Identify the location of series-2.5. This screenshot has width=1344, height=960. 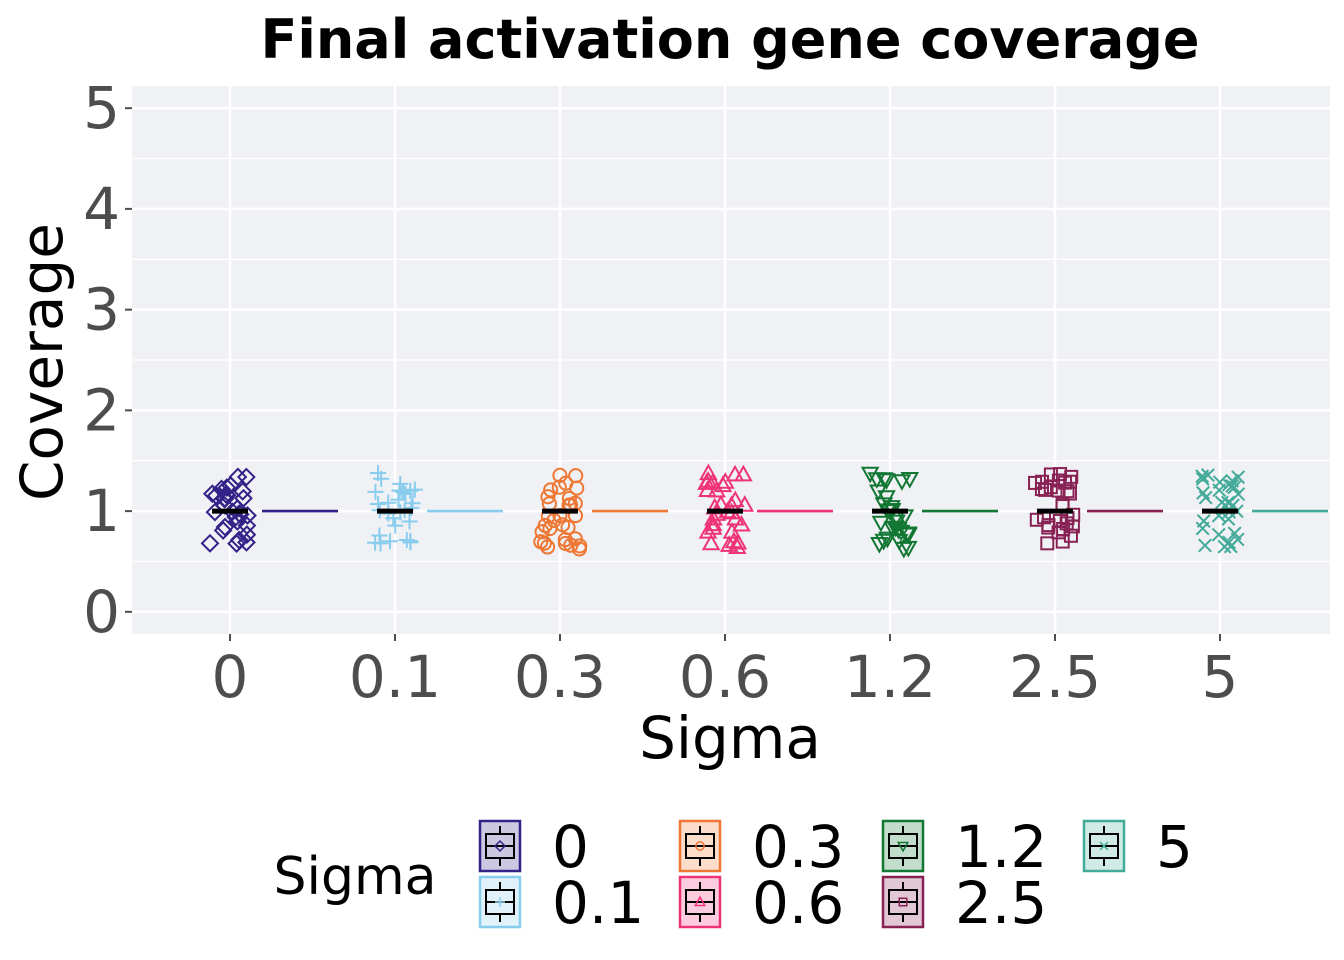
(1095, 509).